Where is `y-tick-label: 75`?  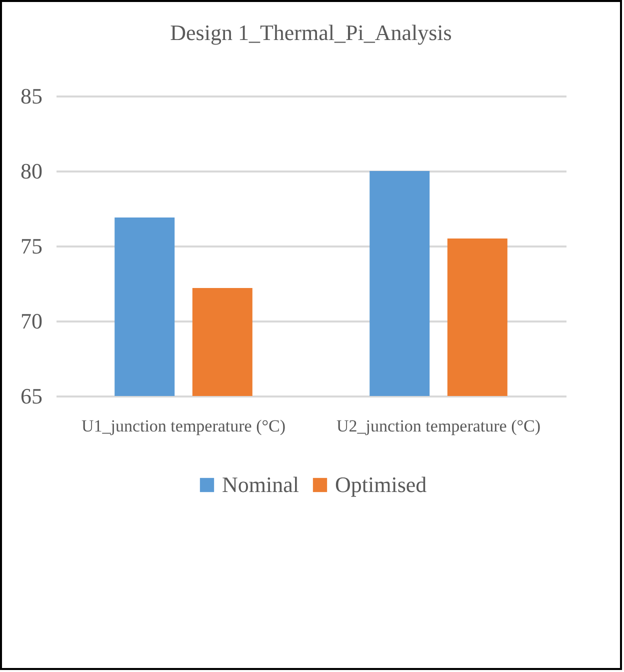
y-tick-label: 75 is located at coordinates (31, 246).